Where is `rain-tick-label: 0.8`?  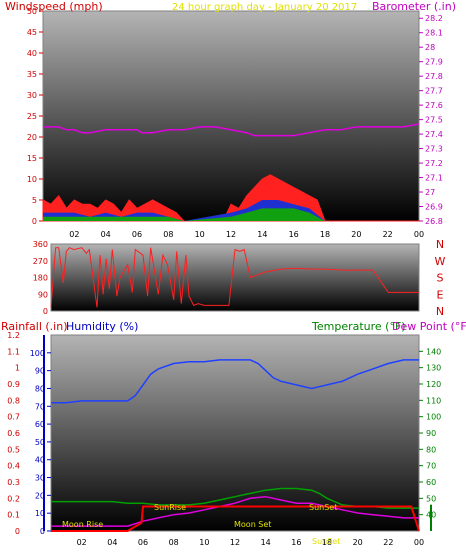
rain-tick-label: 0.8 is located at coordinates (13, 400).